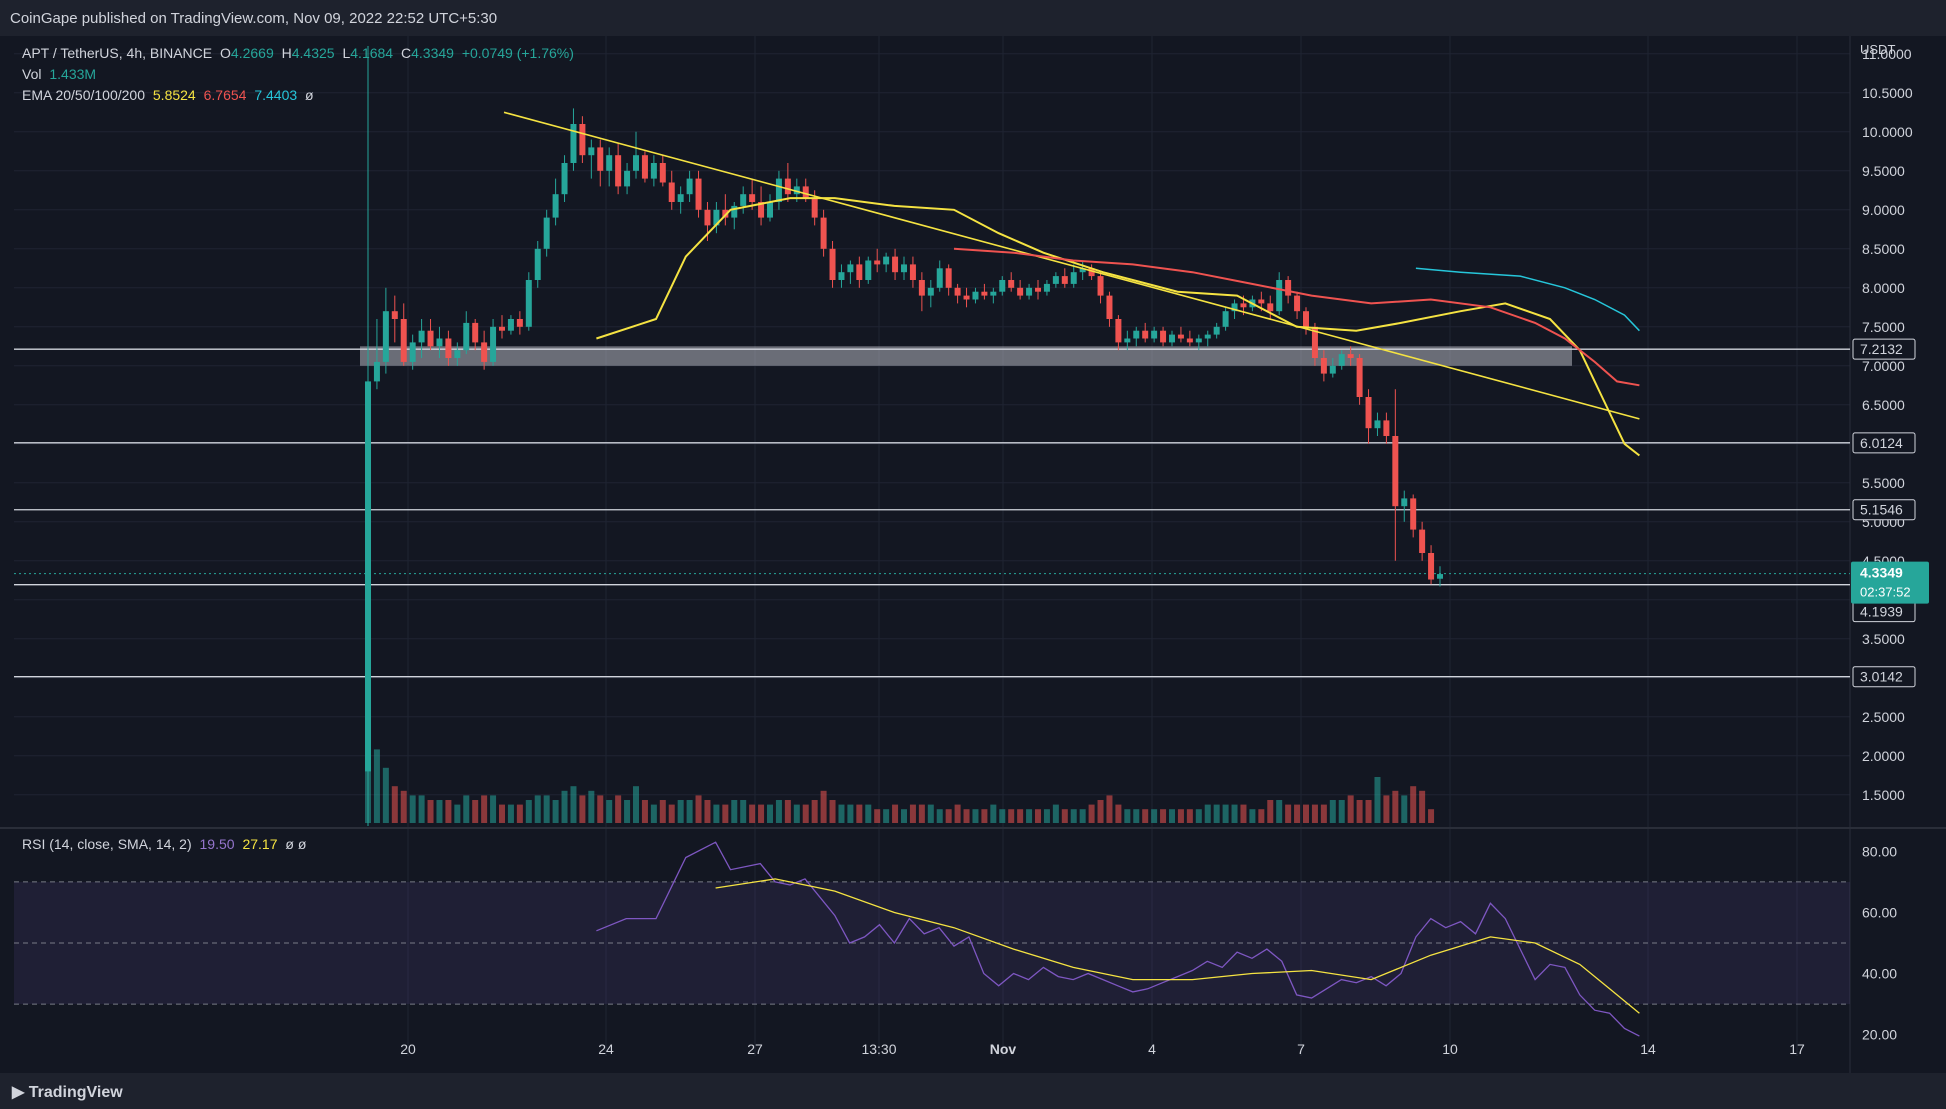  What do you see at coordinates (313, 53) in the screenshot?
I see `high-value: 4.4325` at bounding box center [313, 53].